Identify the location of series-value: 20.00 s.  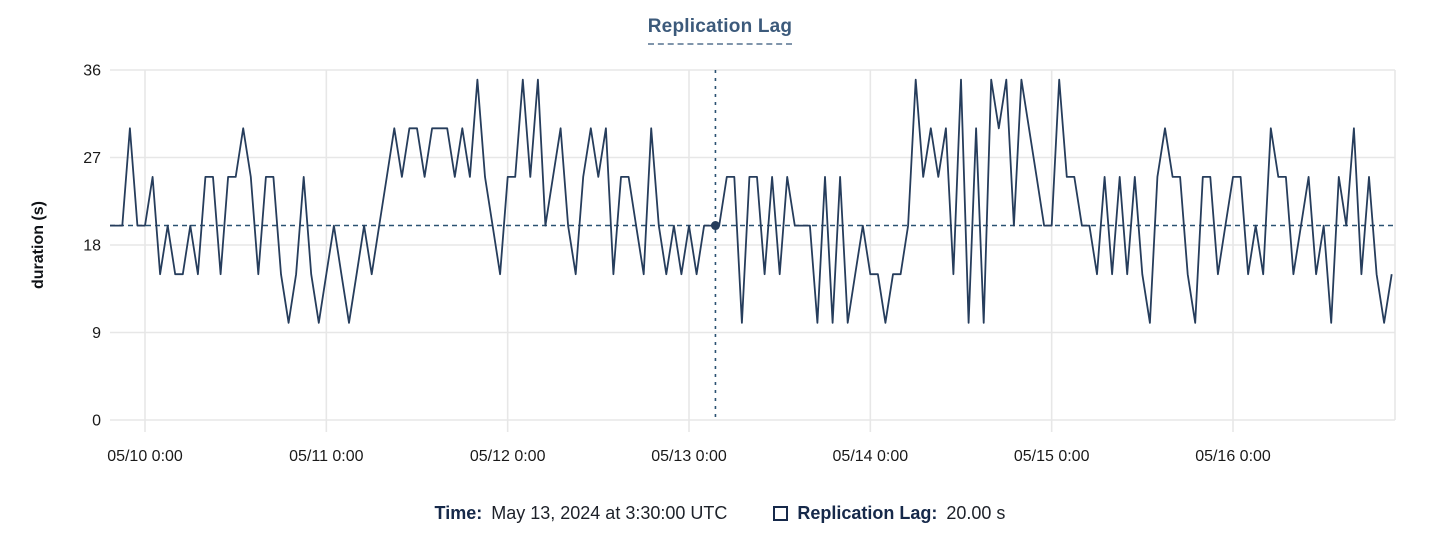
(976, 513).